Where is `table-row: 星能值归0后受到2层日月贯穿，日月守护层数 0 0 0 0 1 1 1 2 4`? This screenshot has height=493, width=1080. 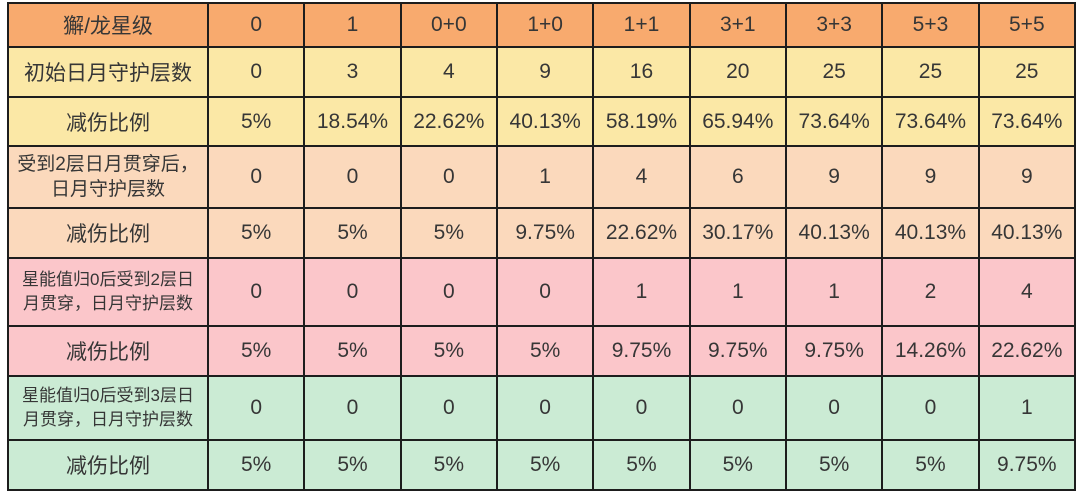 table-row: 星能值归0后受到2层日月贯穿，日月守护层数 0 0 0 0 1 1 1 2 4 is located at coordinates (542, 292).